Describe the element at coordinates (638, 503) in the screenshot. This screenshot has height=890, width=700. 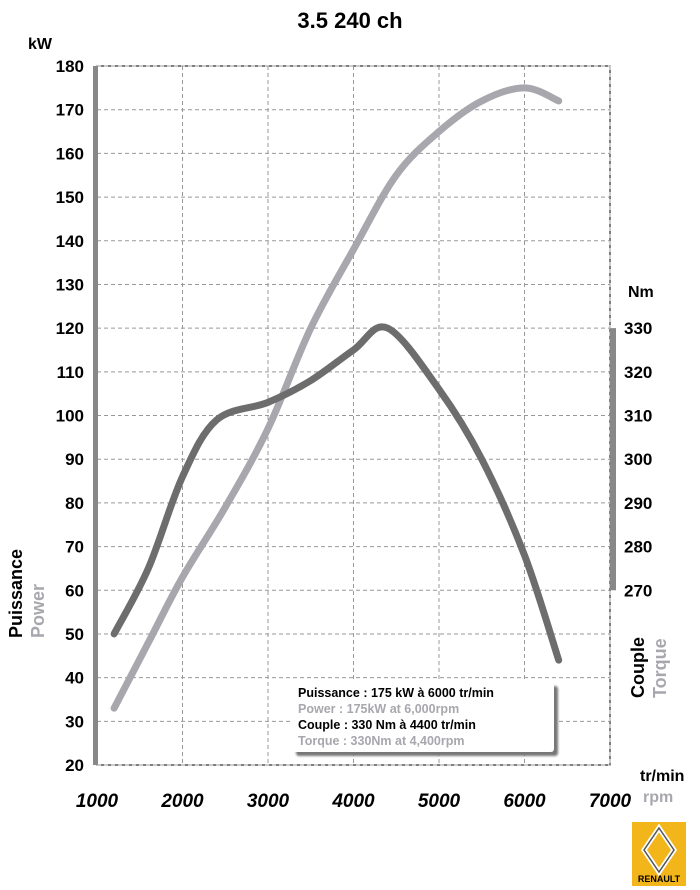
I see `y-tick-label-right: 290` at that location.